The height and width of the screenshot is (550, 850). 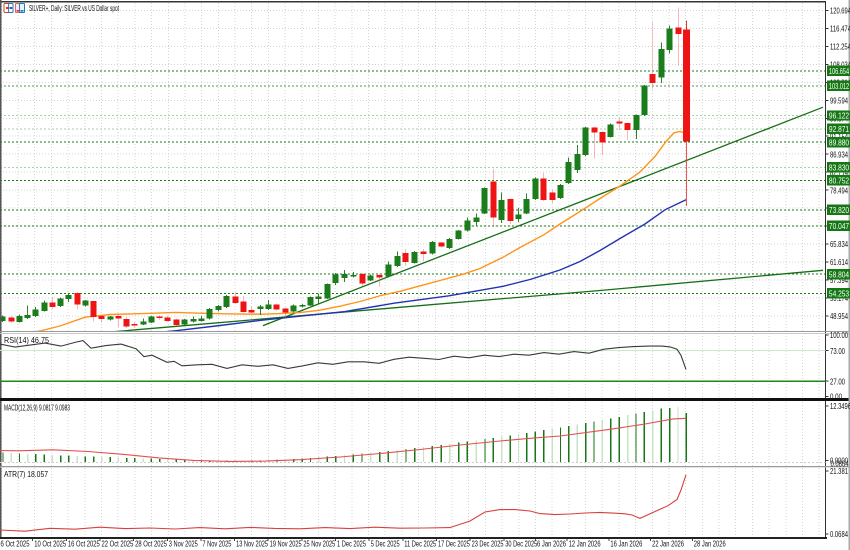 What do you see at coordinates (837, 381) in the screenshot?
I see `svg-text: 27.00` at bounding box center [837, 381].